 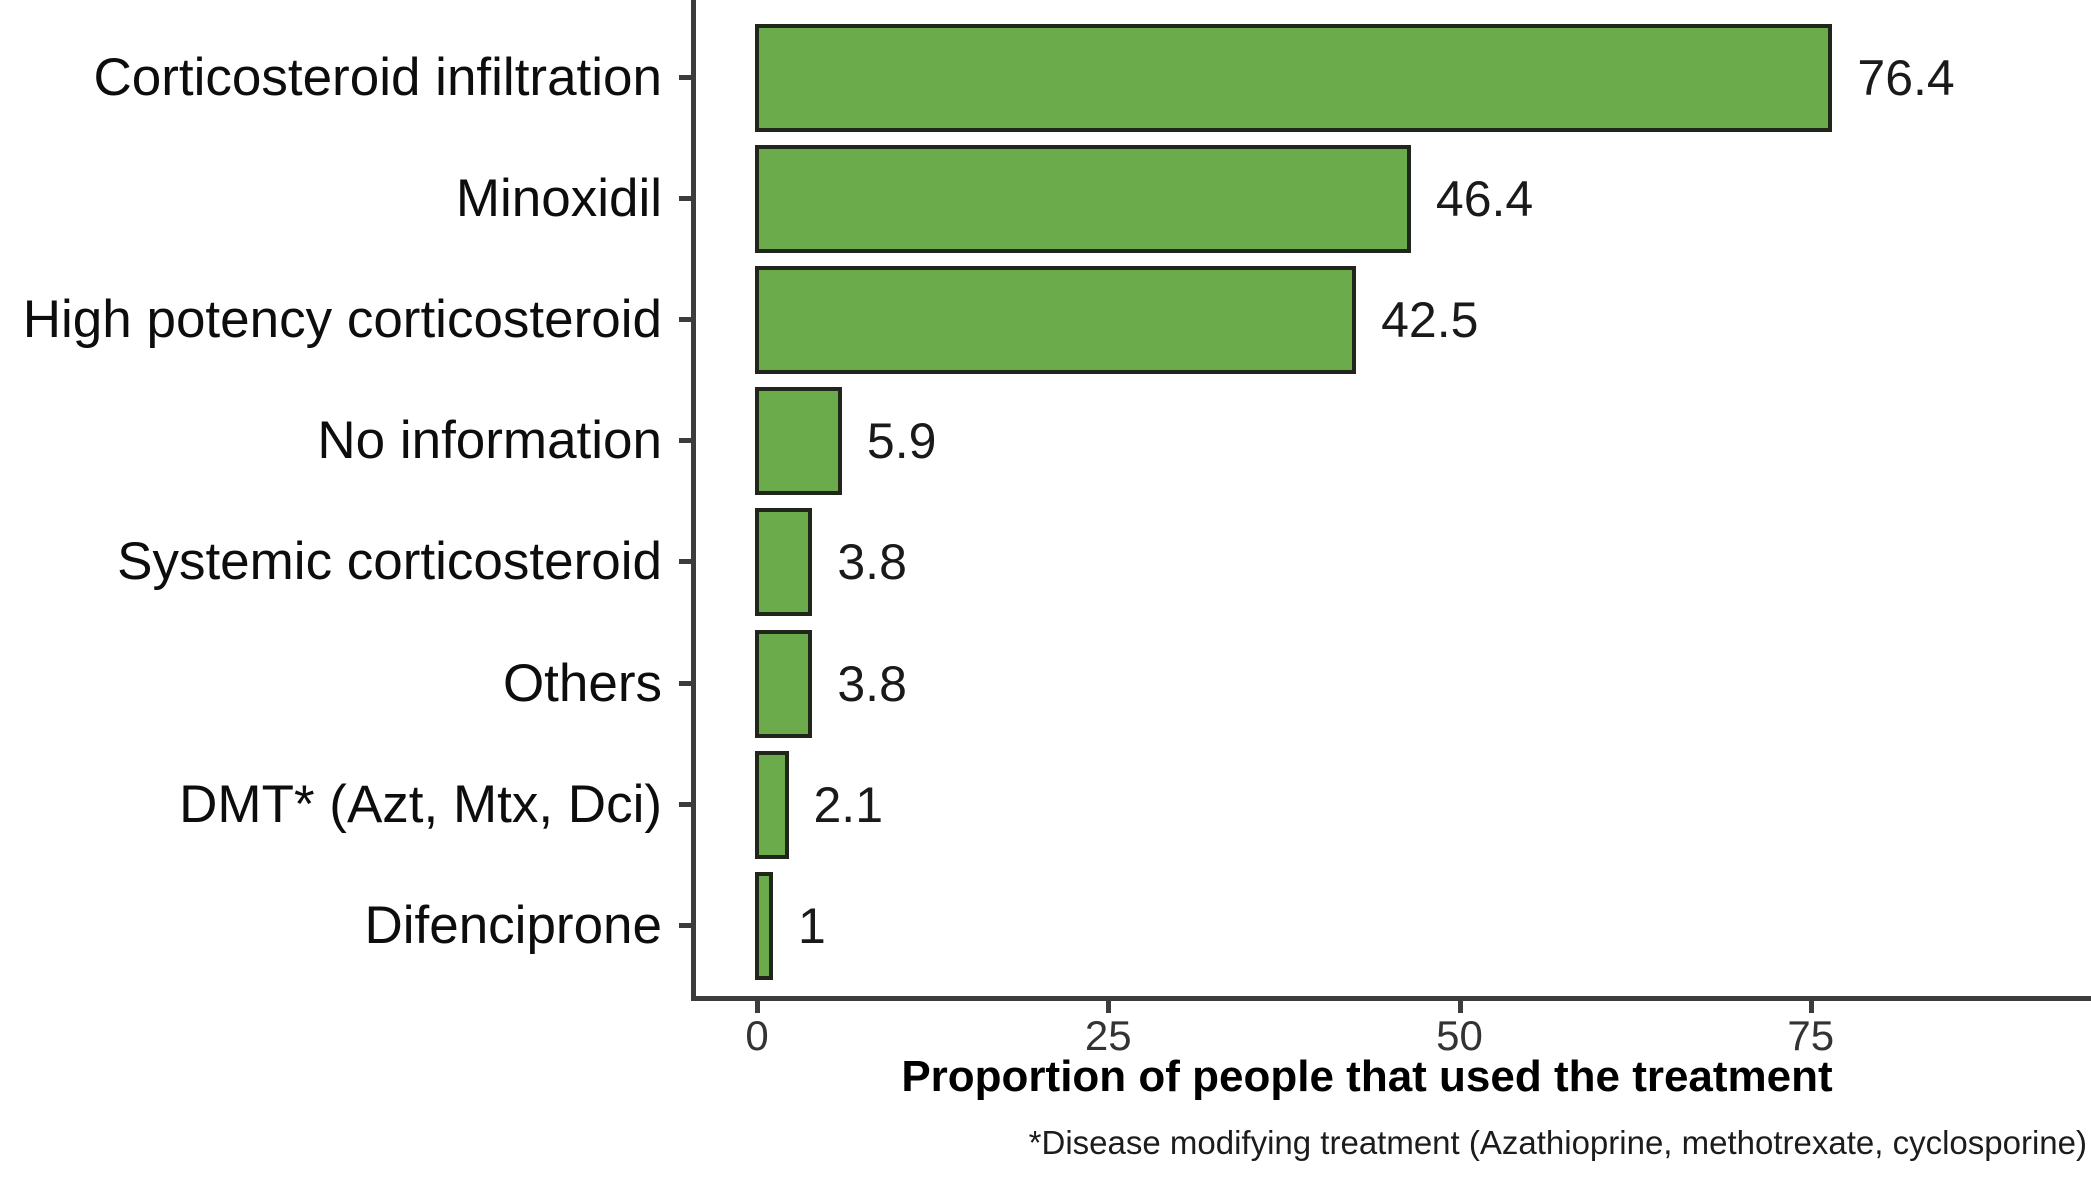 What do you see at coordinates (1430, 319) in the screenshot?
I see `value-label: 42.5` at bounding box center [1430, 319].